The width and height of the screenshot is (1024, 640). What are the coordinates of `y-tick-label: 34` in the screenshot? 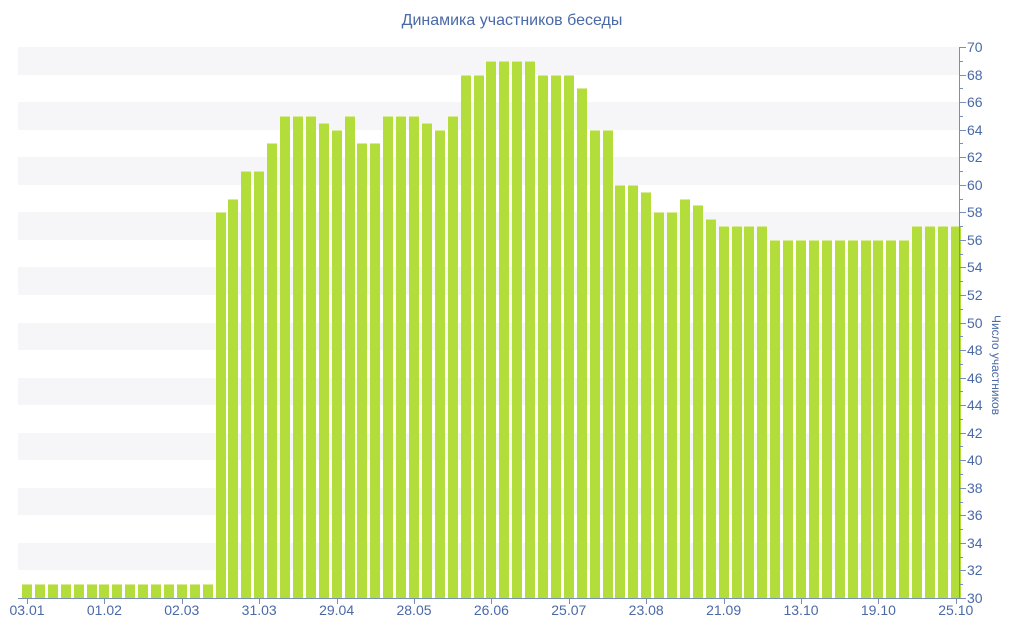 It's located at (975, 542).